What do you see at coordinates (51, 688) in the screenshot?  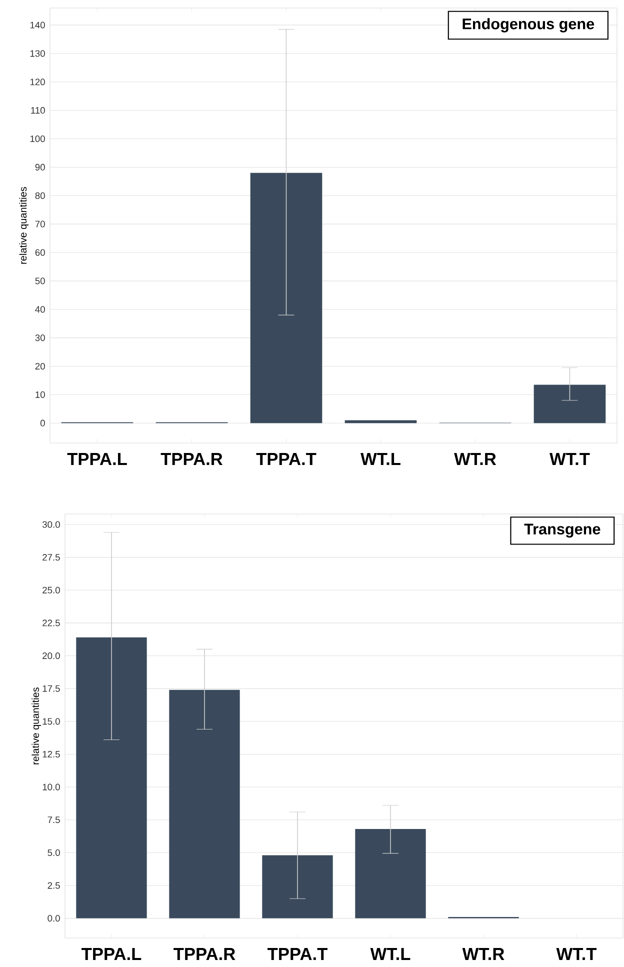 I see `y-tick-label: 17.5` at bounding box center [51, 688].